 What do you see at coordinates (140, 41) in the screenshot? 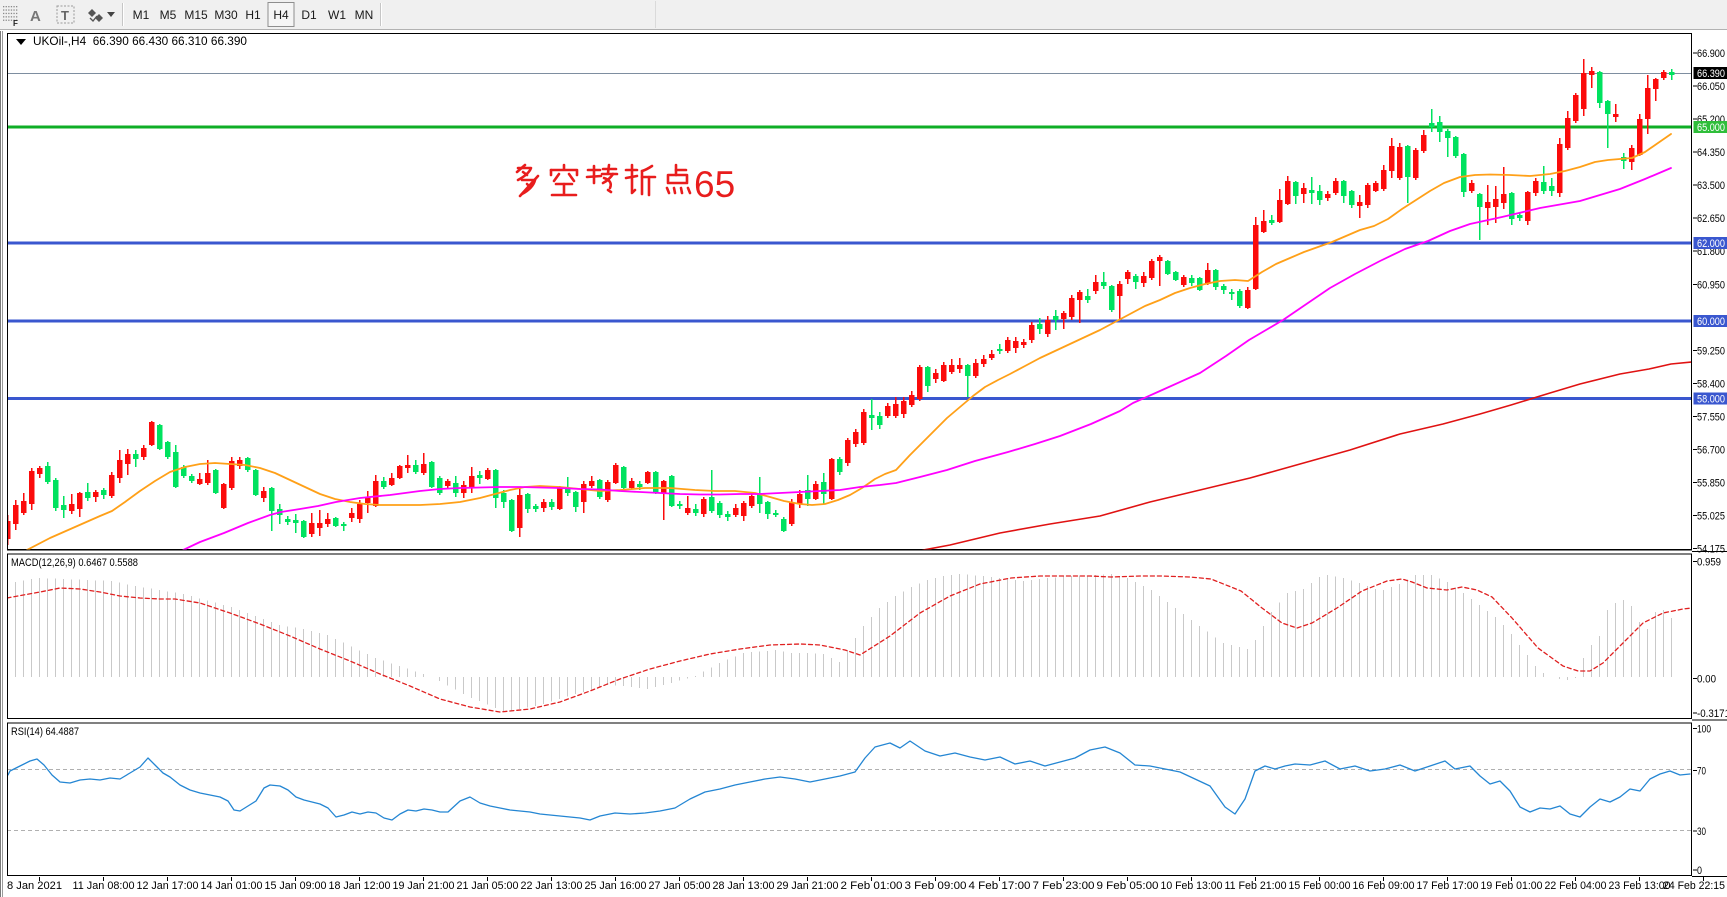
I see `svg-text:UKOil-,H4 66.390 66.430 66.31: UKOil-,H4 66.390 66.430 66.310 66.390` at bounding box center [140, 41].